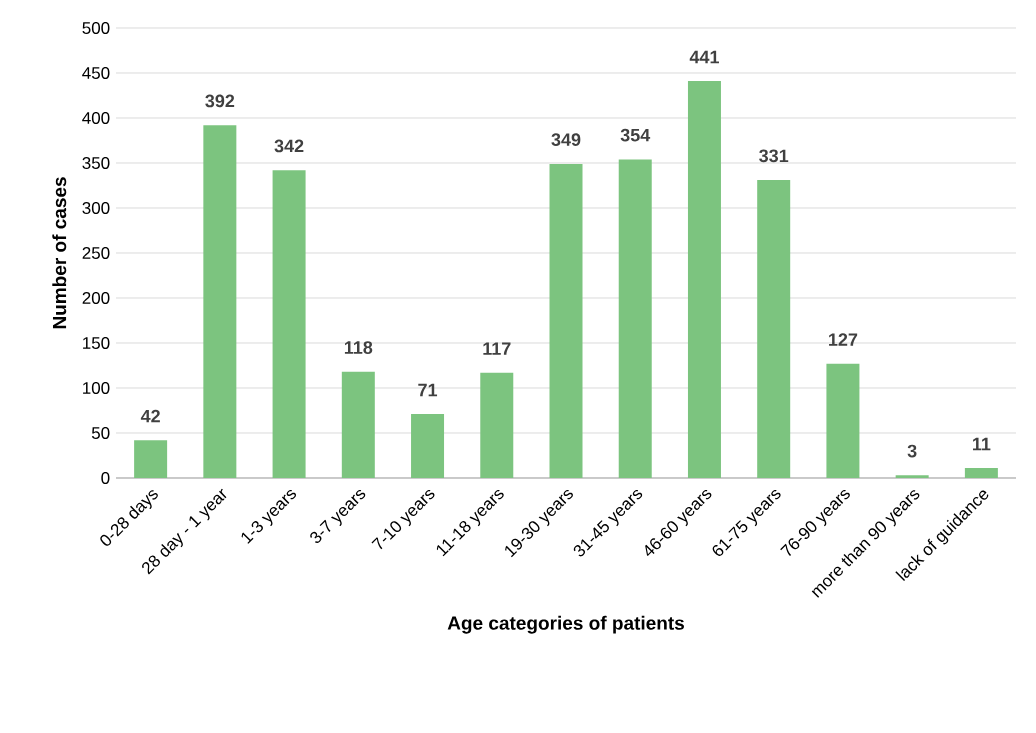  I want to click on y-tick-label: 450, so click(96, 73).